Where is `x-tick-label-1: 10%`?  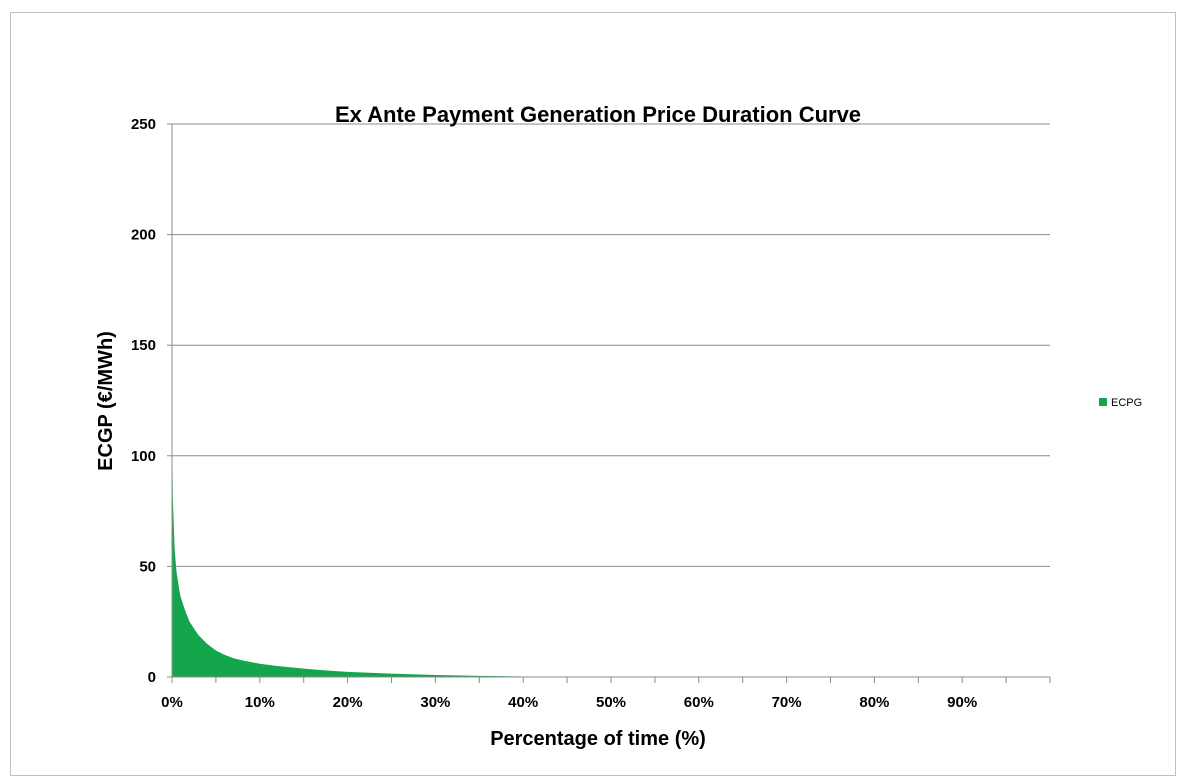
x-tick-label-1: 10% is located at coordinates (260, 702).